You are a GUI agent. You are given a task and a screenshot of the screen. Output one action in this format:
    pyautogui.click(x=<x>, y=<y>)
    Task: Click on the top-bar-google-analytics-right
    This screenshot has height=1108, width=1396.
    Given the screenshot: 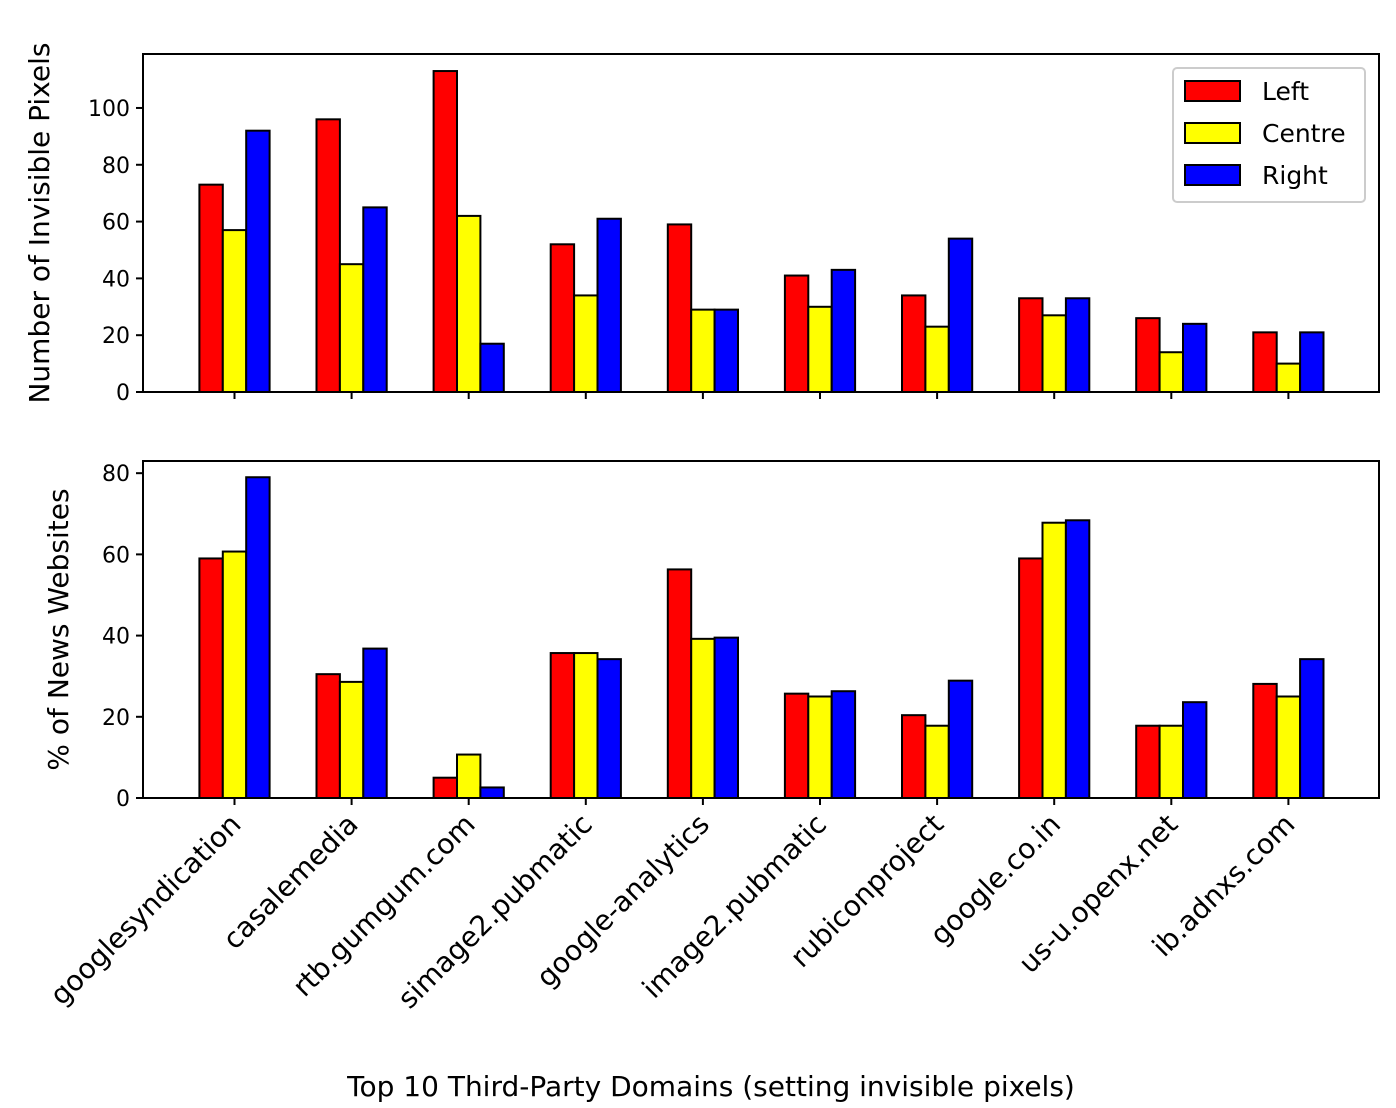 What is the action you would take?
    pyautogui.click(x=726, y=350)
    